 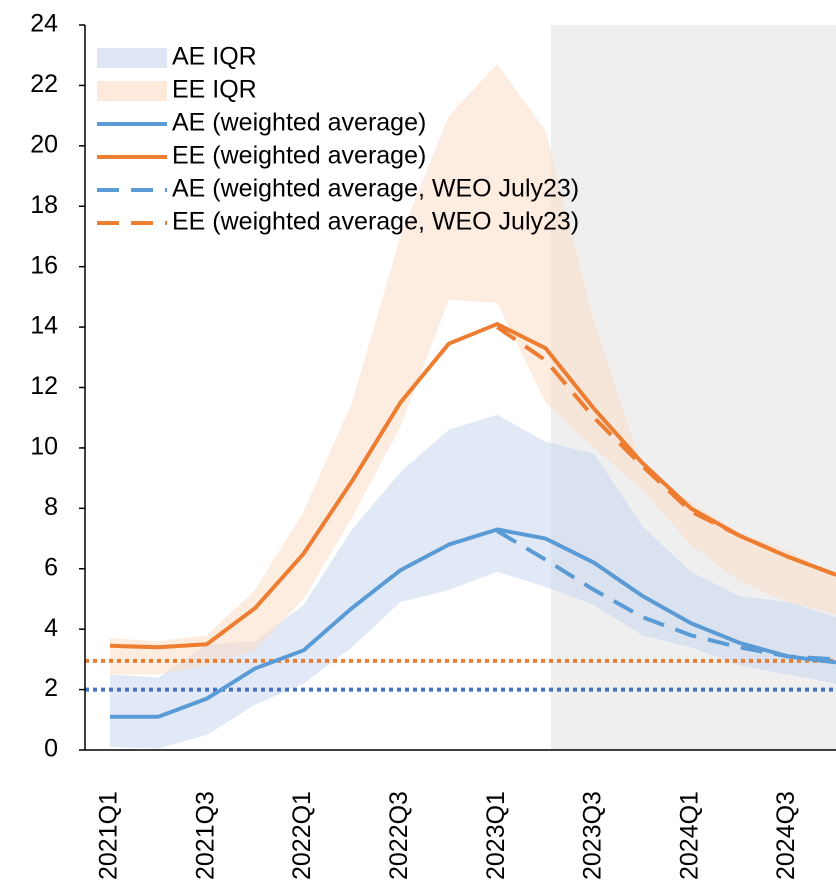 I want to click on y-tick-label: 16, so click(x=44, y=265).